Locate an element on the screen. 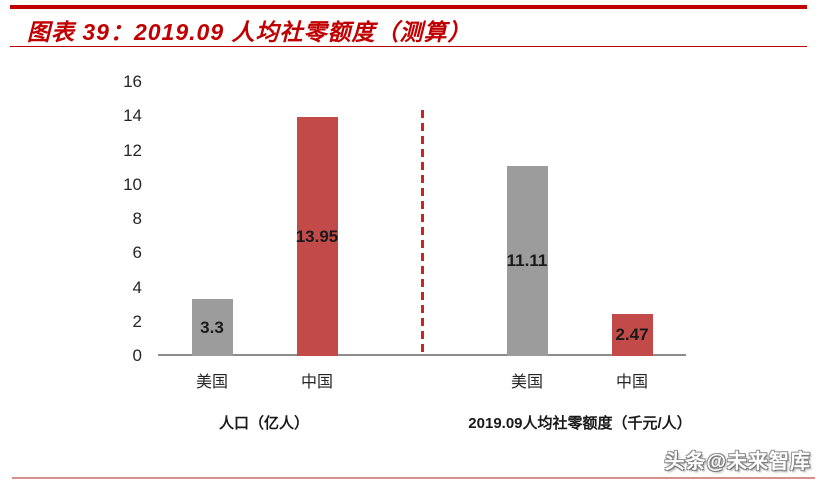 This screenshot has height=486, width=817. y-axis-tick-label: 6 is located at coordinates (137, 253).